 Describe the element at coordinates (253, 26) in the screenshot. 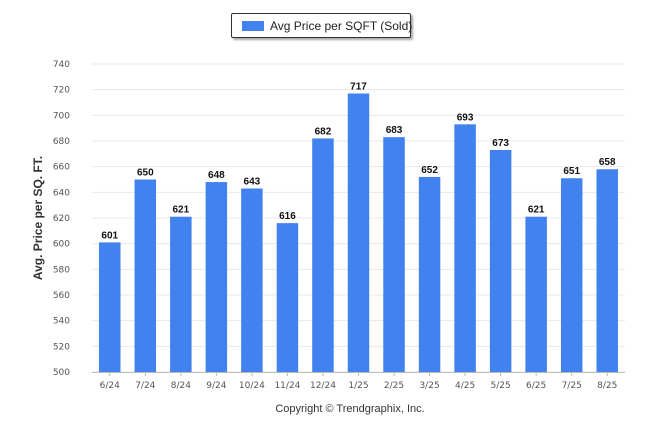

I see `legend-swatch` at that location.